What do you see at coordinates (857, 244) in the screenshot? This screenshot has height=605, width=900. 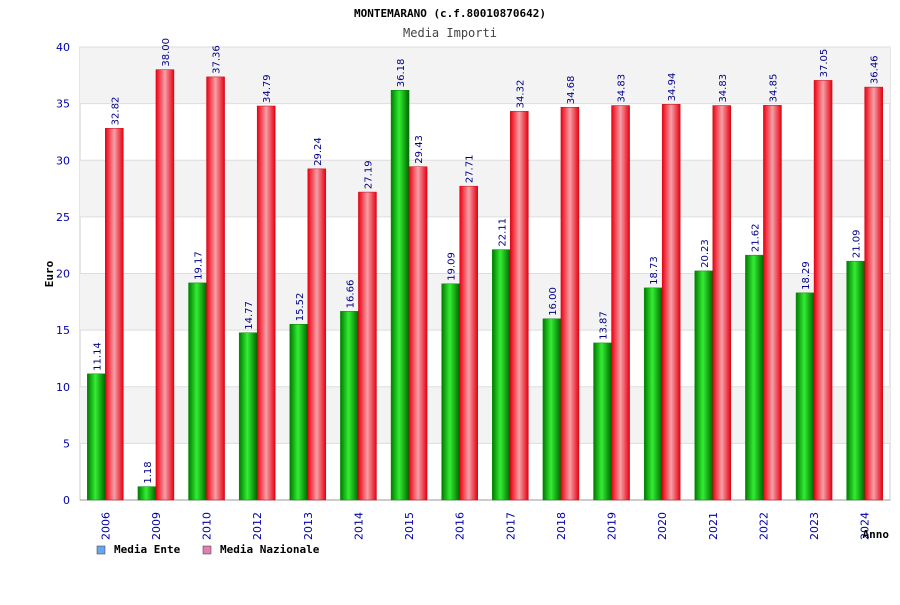 I see `value-label-media-ente-2024: 21.09` at bounding box center [857, 244].